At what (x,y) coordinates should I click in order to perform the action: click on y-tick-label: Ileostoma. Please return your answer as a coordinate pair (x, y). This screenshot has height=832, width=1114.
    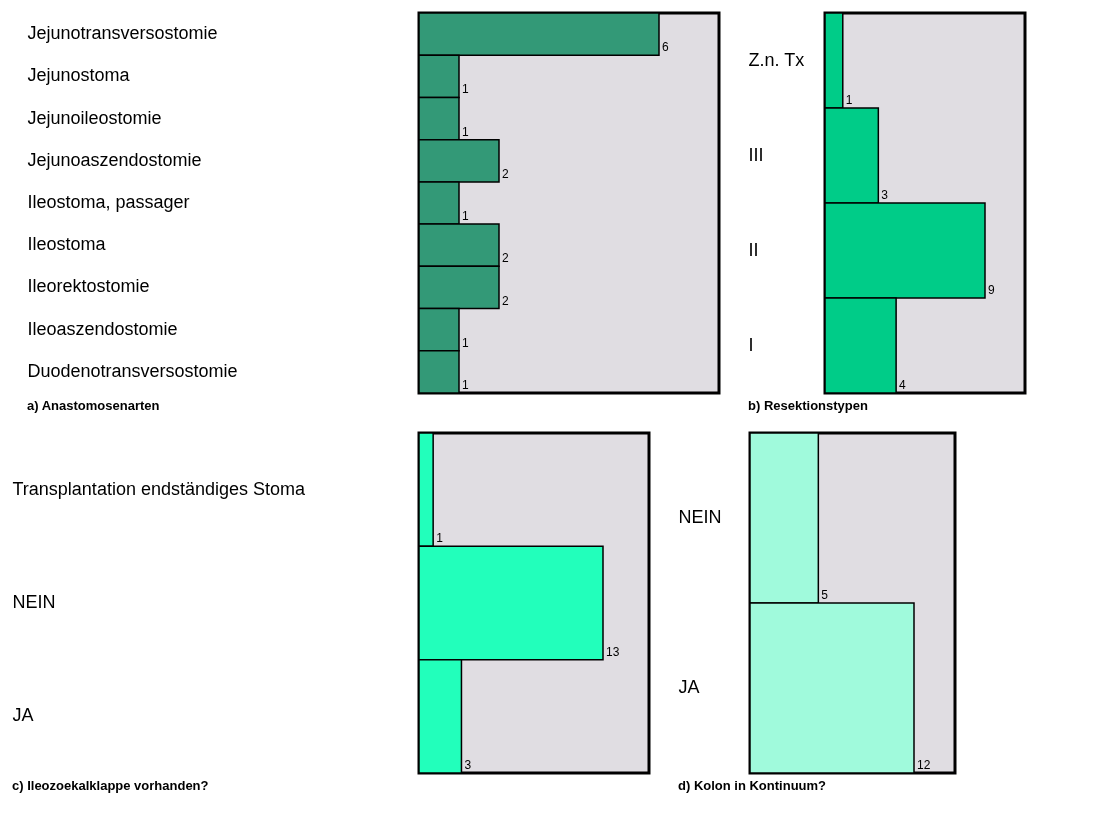
    Looking at the image, I should click on (67, 244).